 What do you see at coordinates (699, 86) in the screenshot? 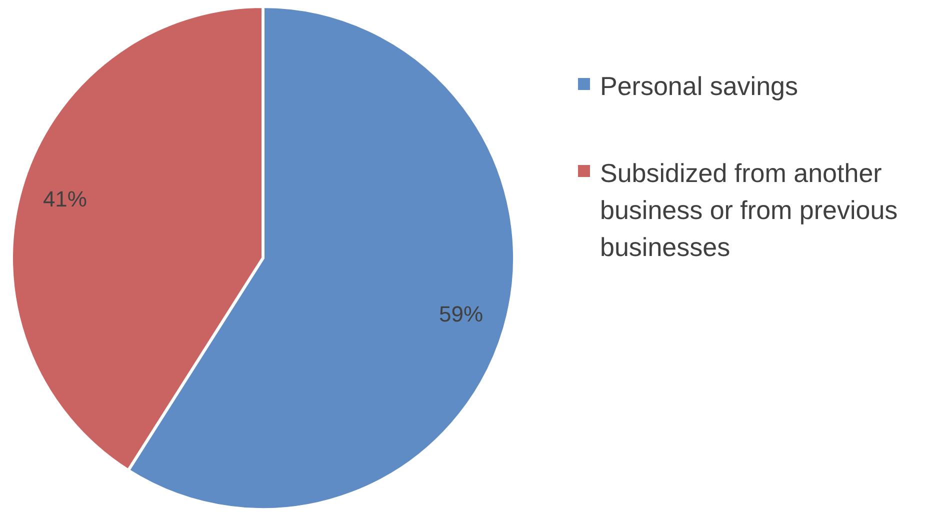
I see `legend-label: Personal savings` at bounding box center [699, 86].